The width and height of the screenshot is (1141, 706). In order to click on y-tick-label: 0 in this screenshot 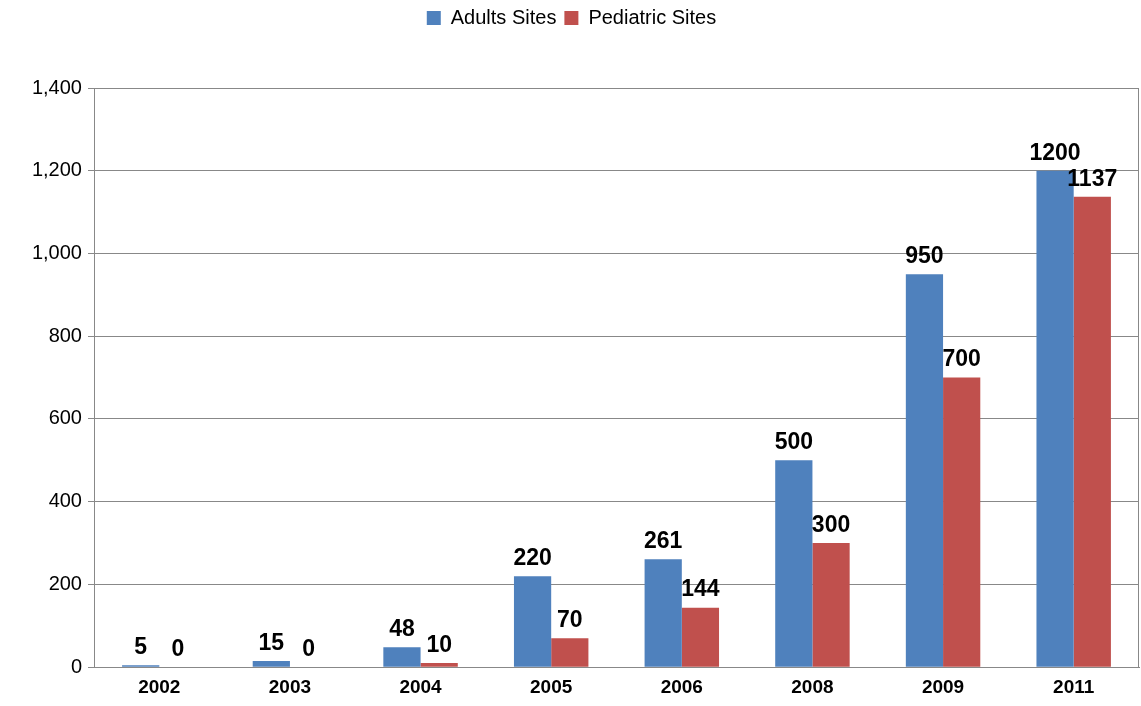, I will do `click(76, 665)`.